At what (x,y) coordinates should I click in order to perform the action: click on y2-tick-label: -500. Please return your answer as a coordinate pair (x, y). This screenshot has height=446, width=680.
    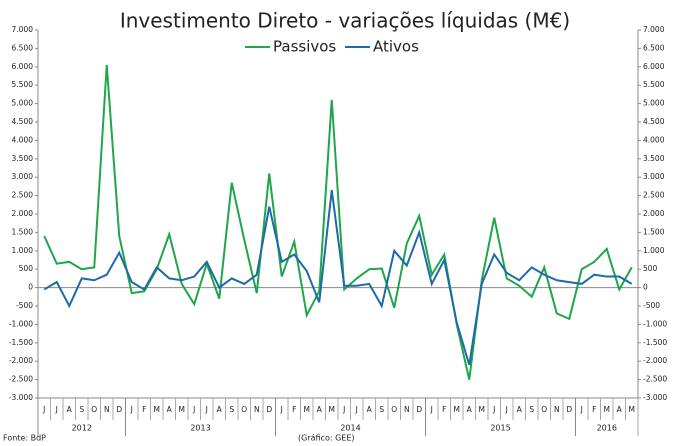
    Looking at the image, I should click on (651, 305).